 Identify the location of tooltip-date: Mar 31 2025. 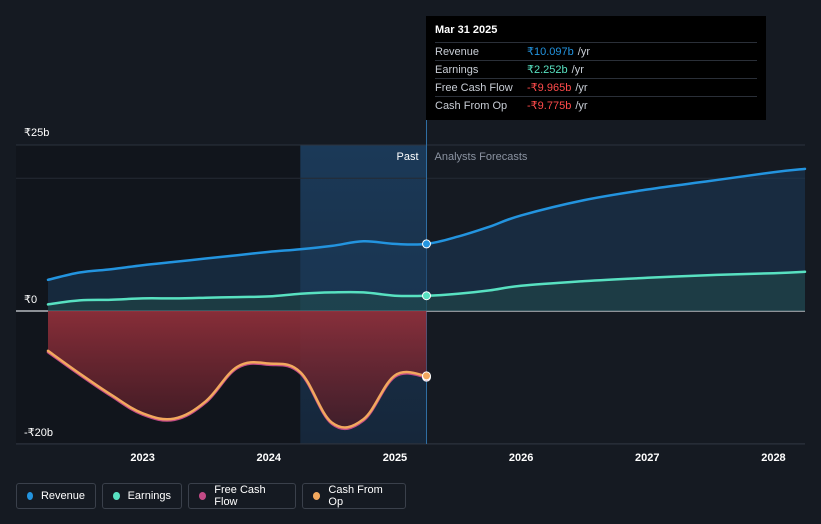
(466, 30).